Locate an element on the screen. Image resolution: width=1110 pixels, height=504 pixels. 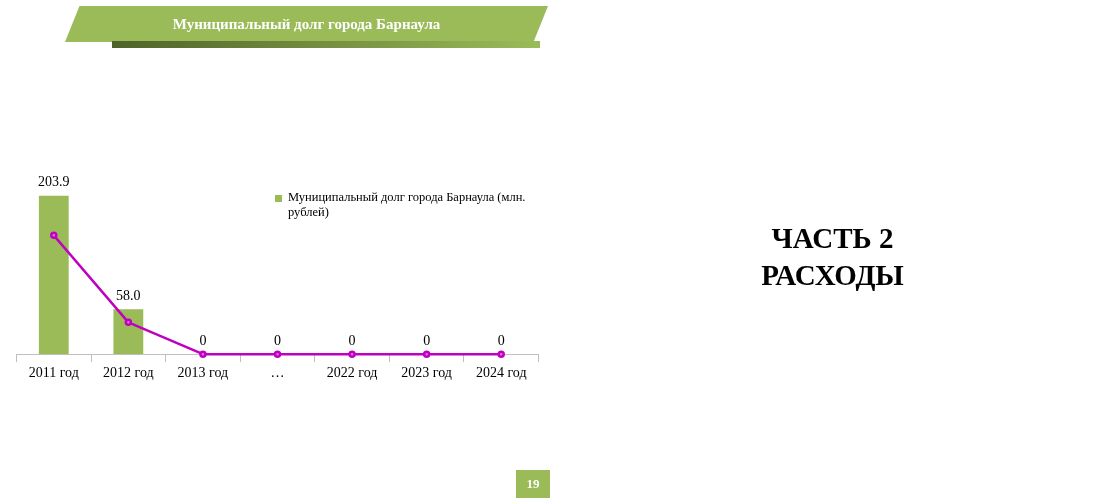
legend-label: Муниципальный долг города Барнаула (млн. рублей) is located at coordinates (407, 205).